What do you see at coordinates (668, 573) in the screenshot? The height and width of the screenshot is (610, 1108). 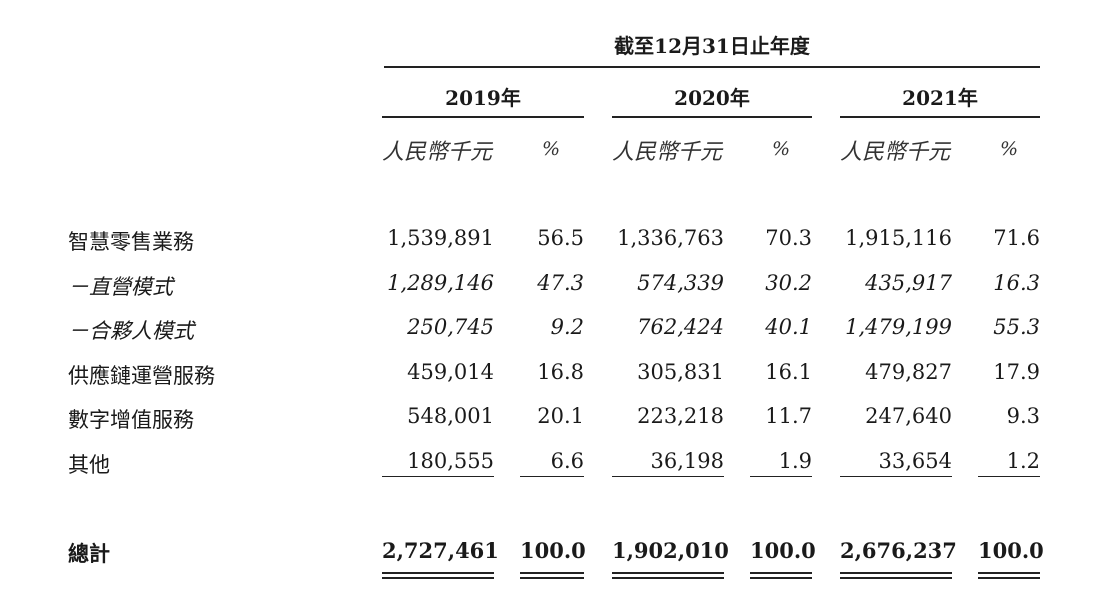 I see `total-double-line-2020-amount-a` at bounding box center [668, 573].